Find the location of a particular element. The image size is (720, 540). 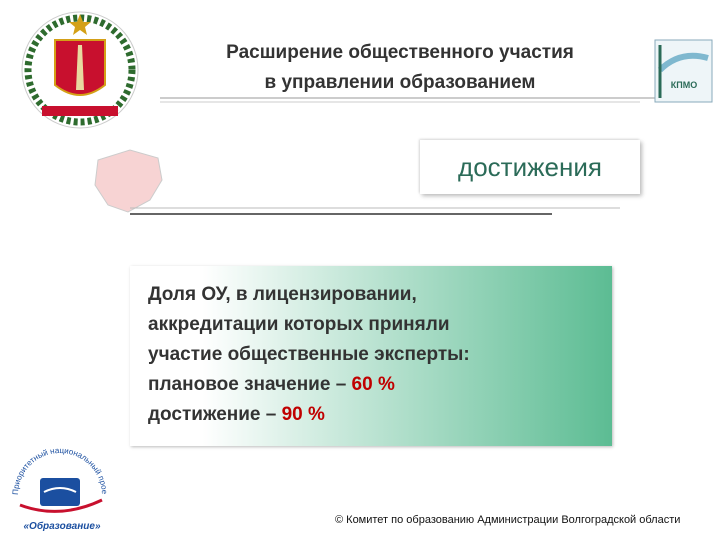

line-text: достижение – is located at coordinates (215, 414).